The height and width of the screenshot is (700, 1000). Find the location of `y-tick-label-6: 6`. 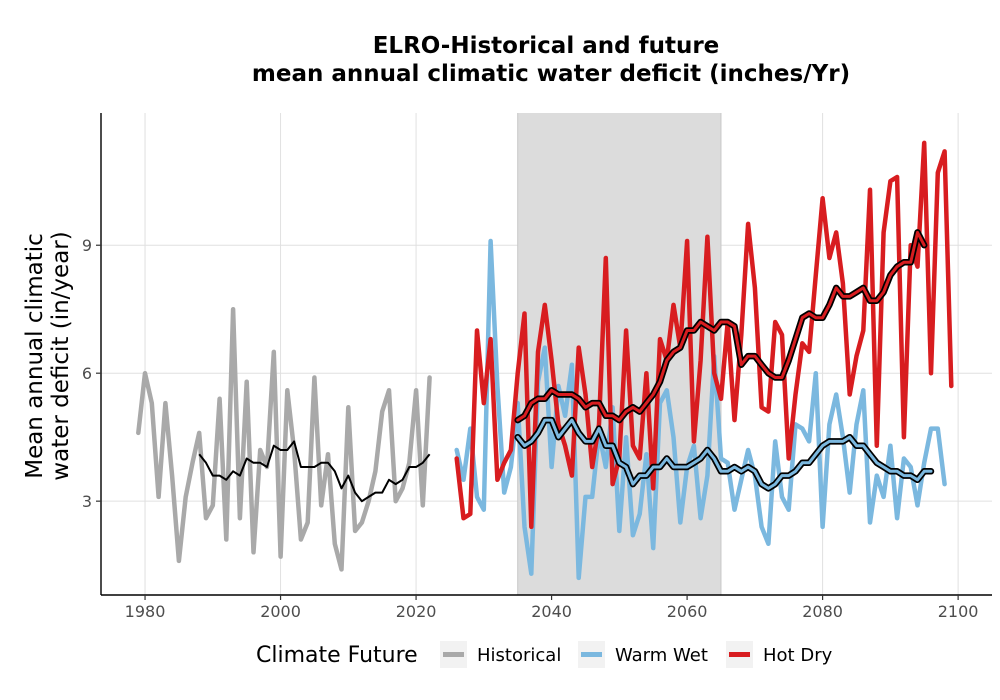

y-tick-label-6: 6 is located at coordinates (87, 373).